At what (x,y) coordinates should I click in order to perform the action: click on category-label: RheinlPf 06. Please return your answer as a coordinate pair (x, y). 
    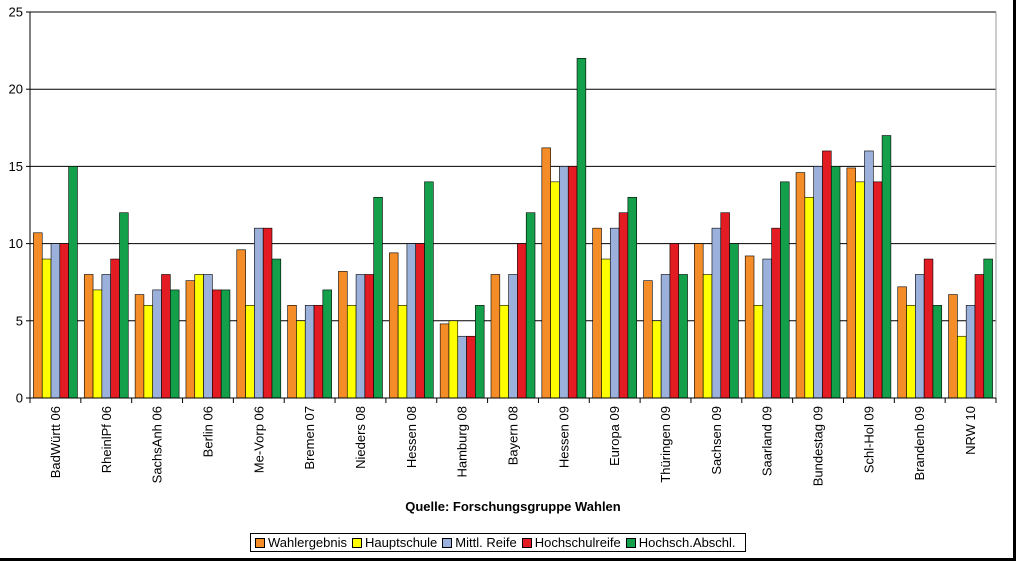
    Looking at the image, I should click on (106, 439).